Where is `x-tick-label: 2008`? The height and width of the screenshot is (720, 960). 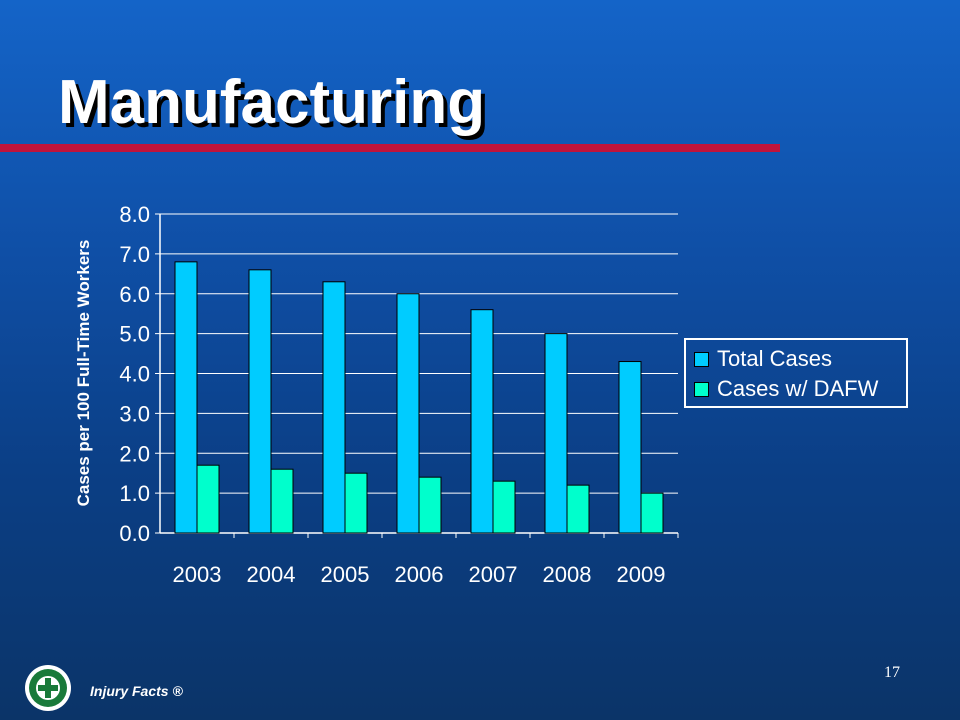
x-tick-label: 2008 is located at coordinates (567, 574).